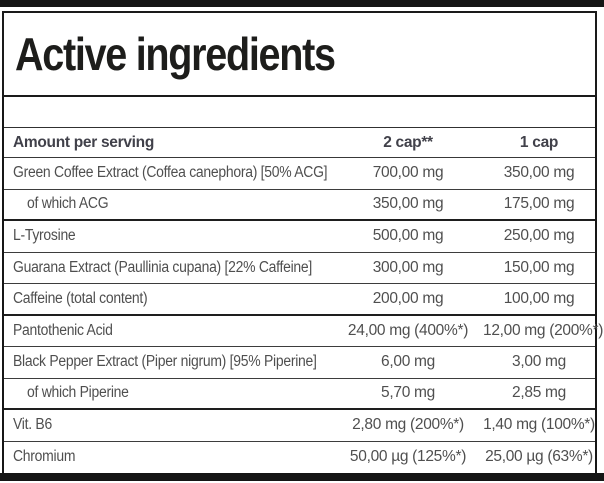  What do you see at coordinates (408, 393) in the screenshot?
I see `value-2cap: 5,70 mg` at bounding box center [408, 393].